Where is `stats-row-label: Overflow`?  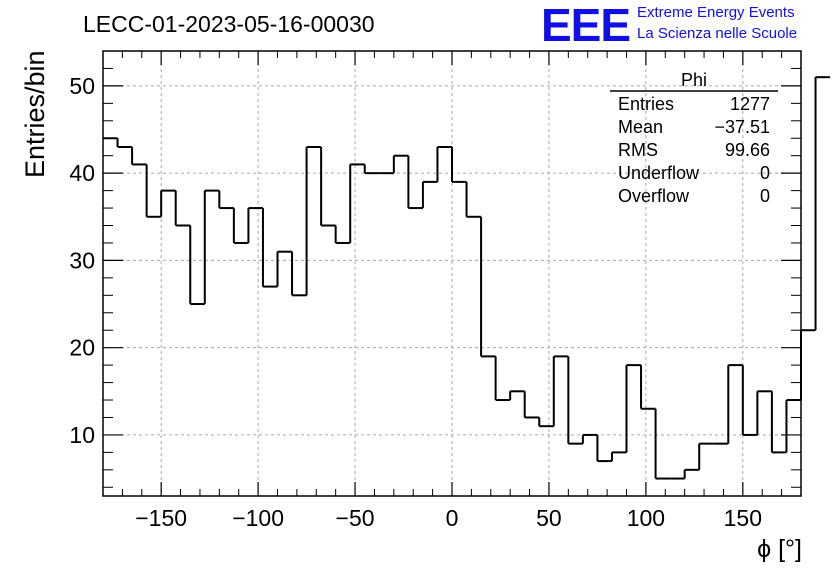 stats-row-label: Overflow is located at coordinates (654, 196).